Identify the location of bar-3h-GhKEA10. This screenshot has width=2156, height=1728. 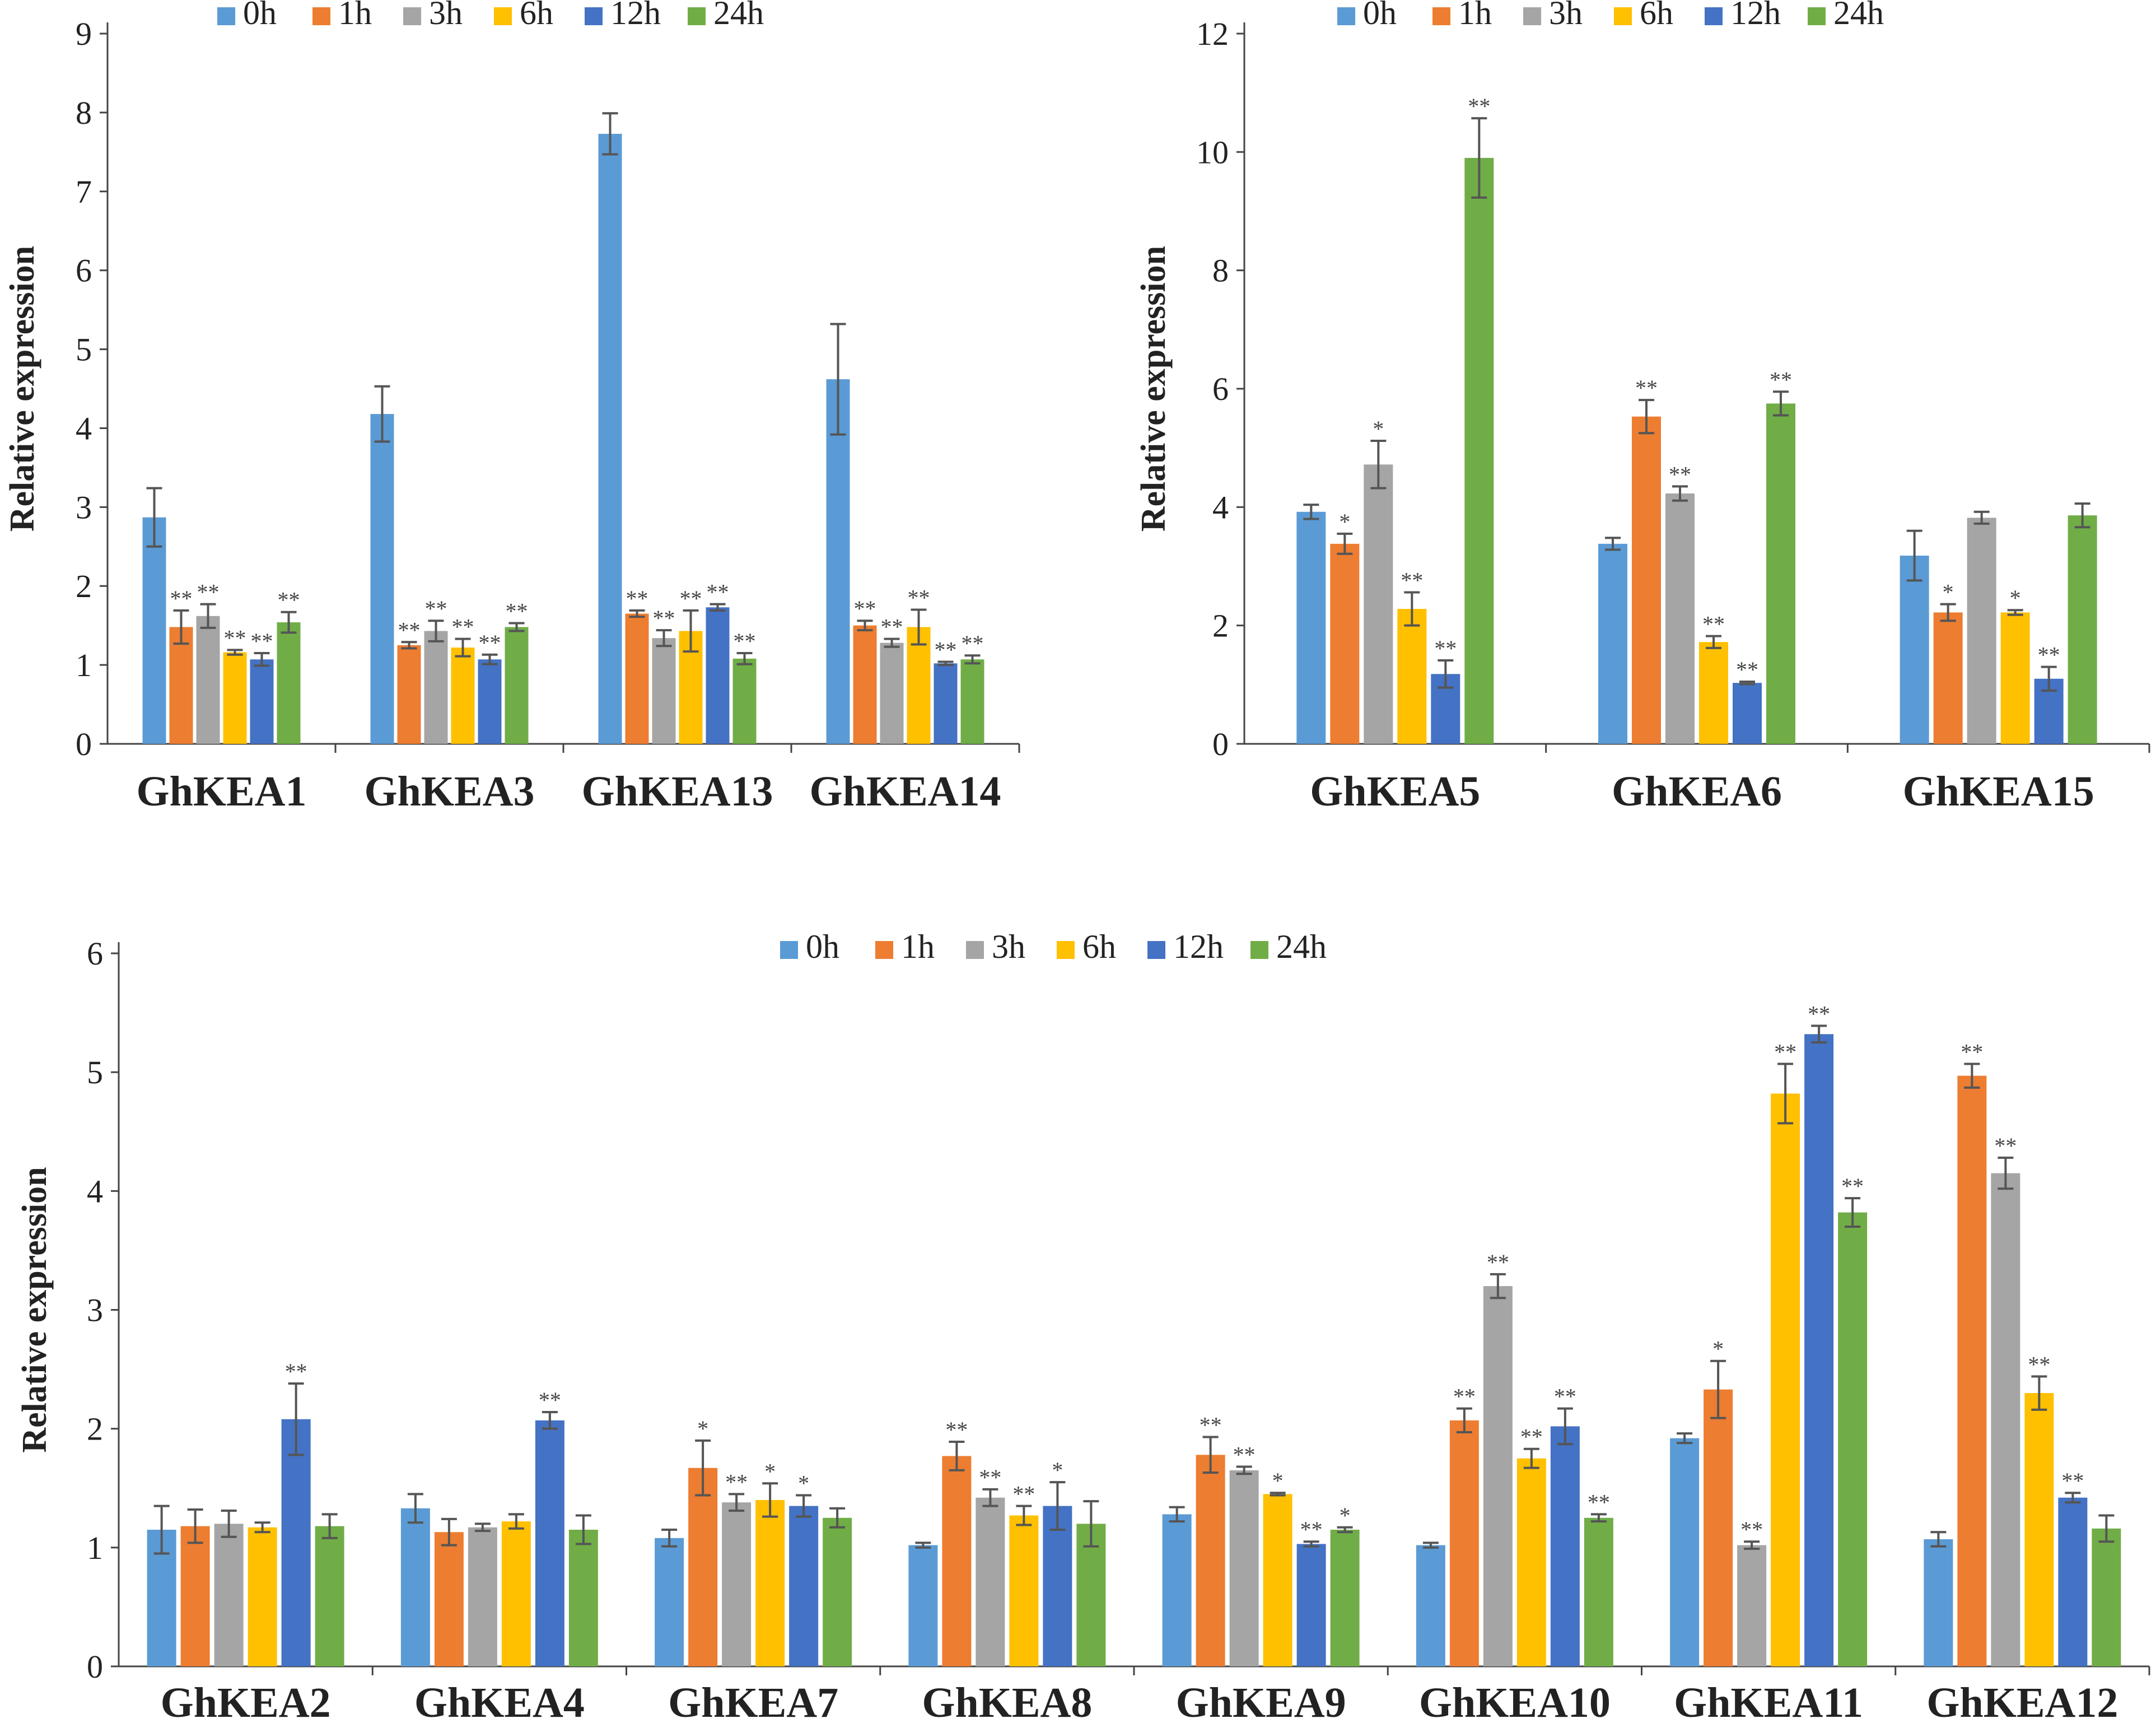
(1498, 1476).